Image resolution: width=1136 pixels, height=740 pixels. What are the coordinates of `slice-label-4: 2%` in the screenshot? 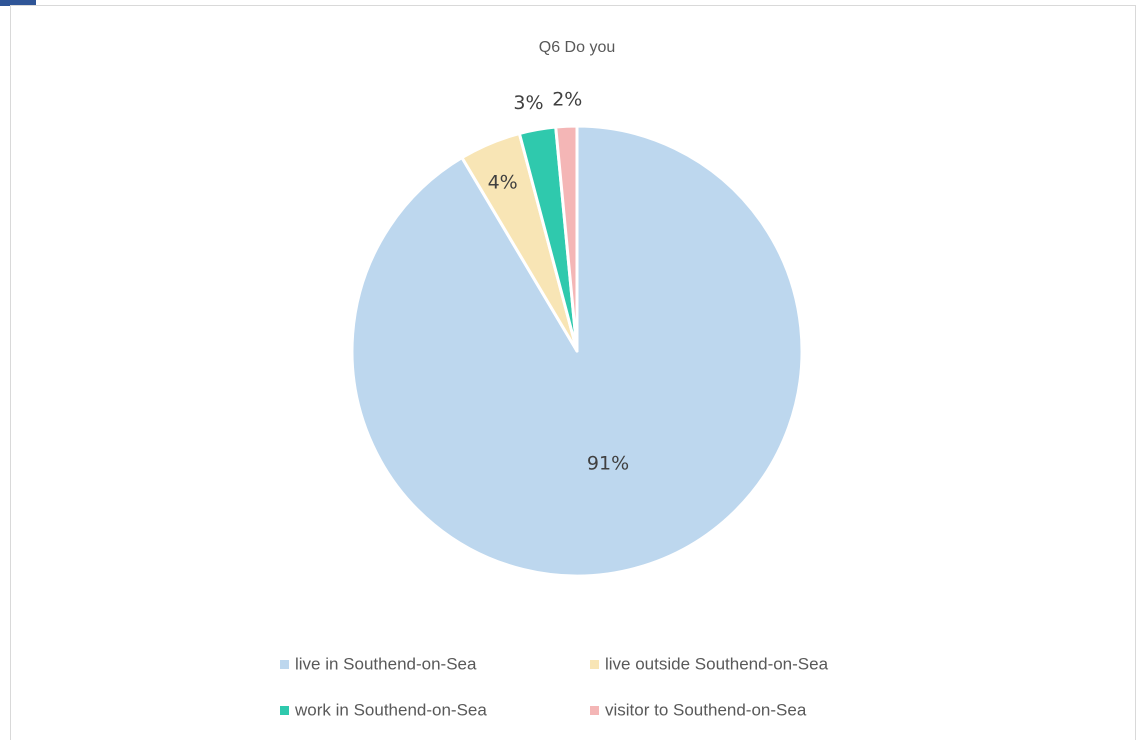 It's located at (567, 99).